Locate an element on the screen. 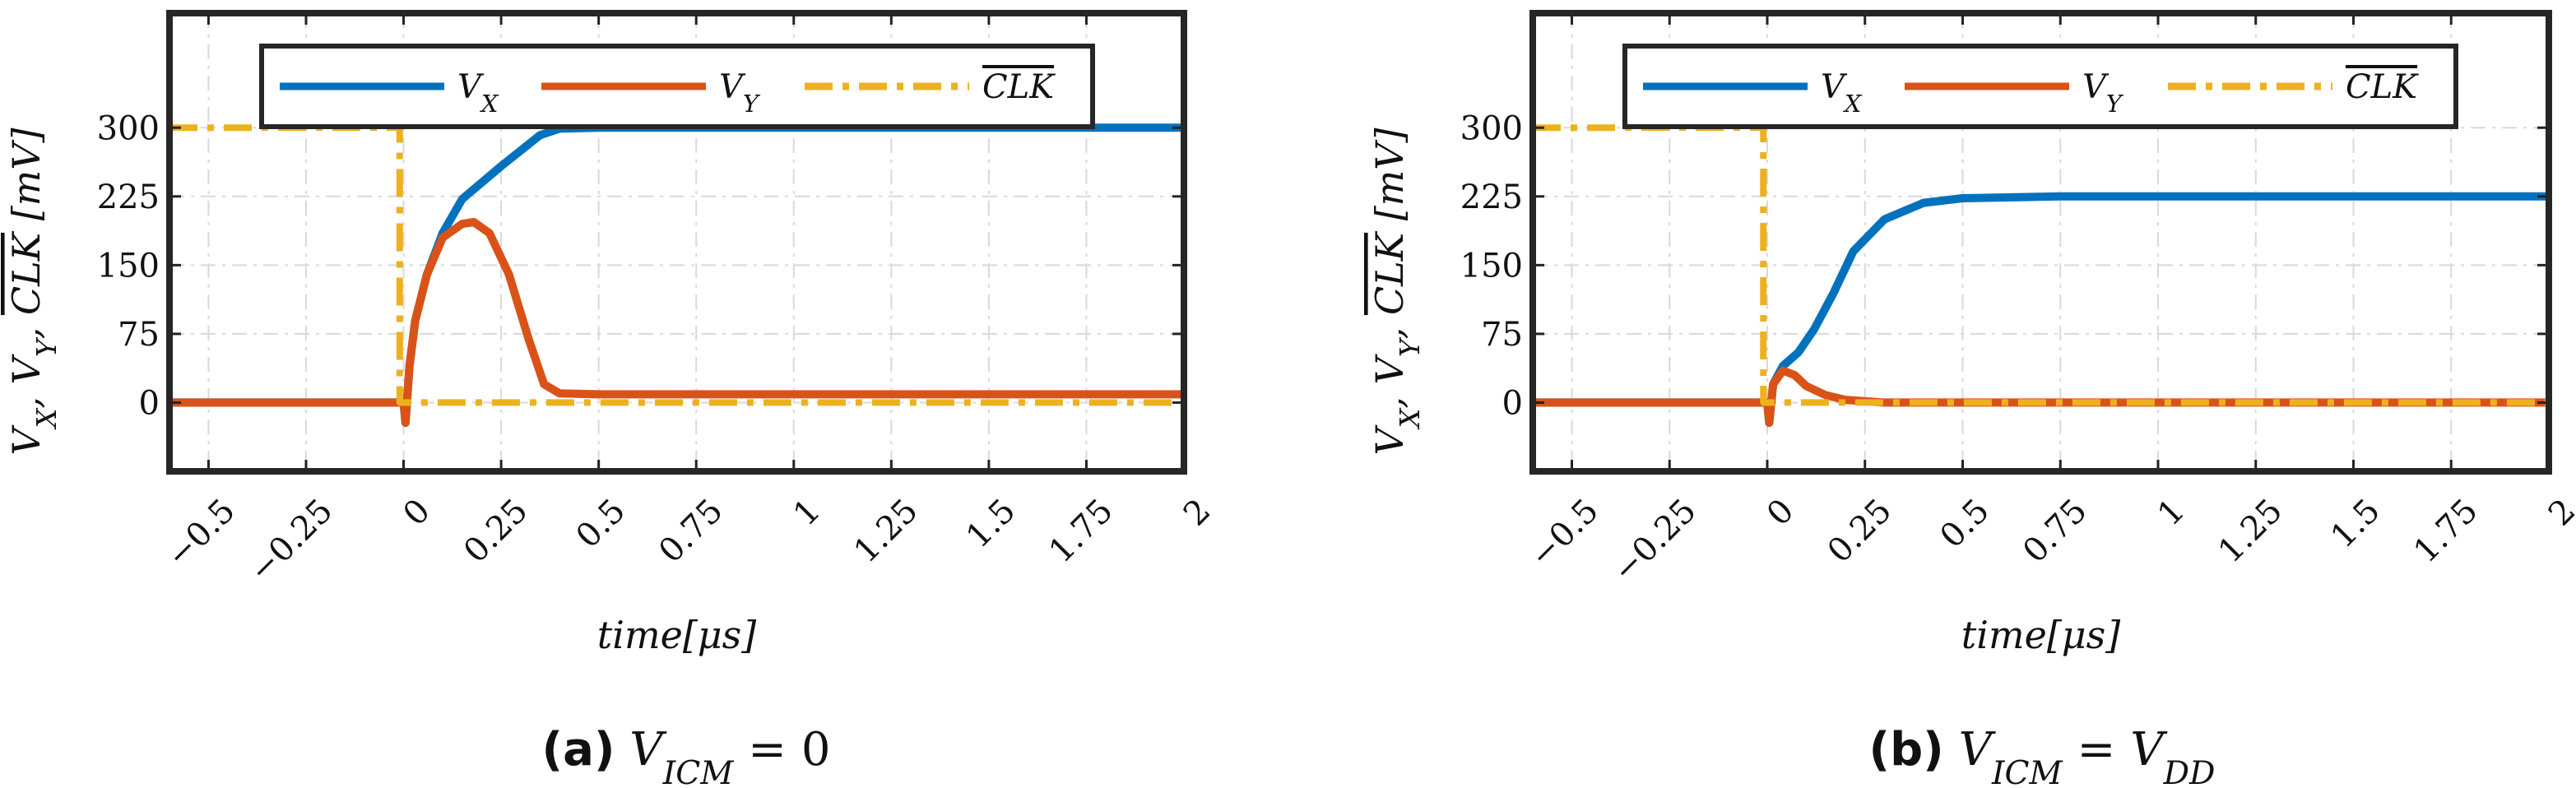  figure-caption: (b) VICM = VDD is located at coordinates (2043, 755).